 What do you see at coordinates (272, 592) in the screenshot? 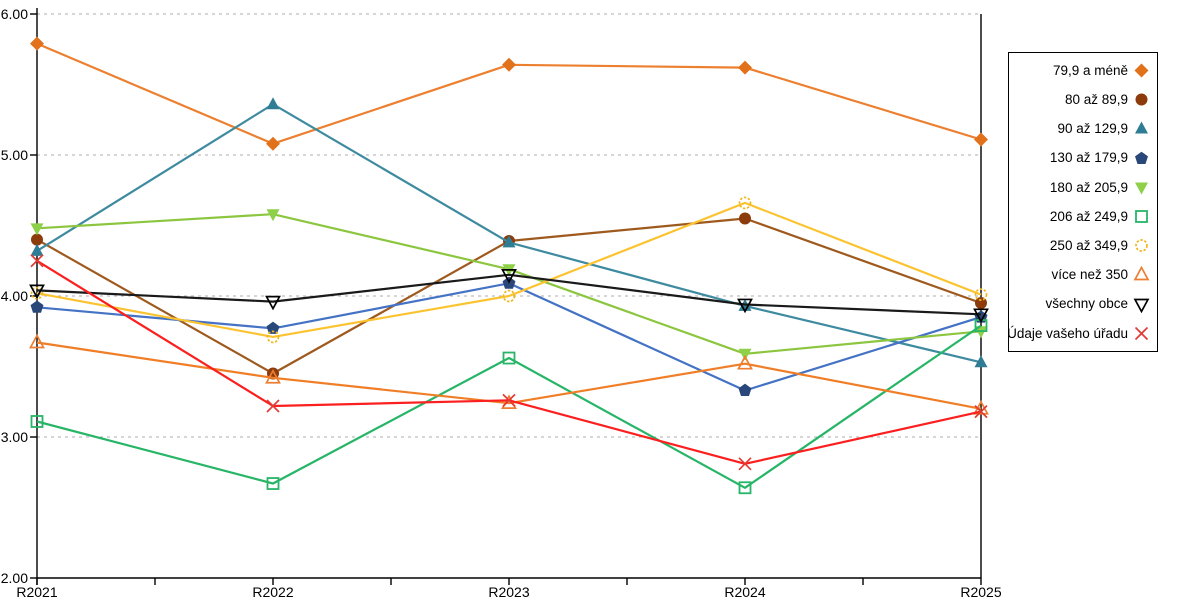
I see `x-tick-label: R2022` at bounding box center [272, 592].